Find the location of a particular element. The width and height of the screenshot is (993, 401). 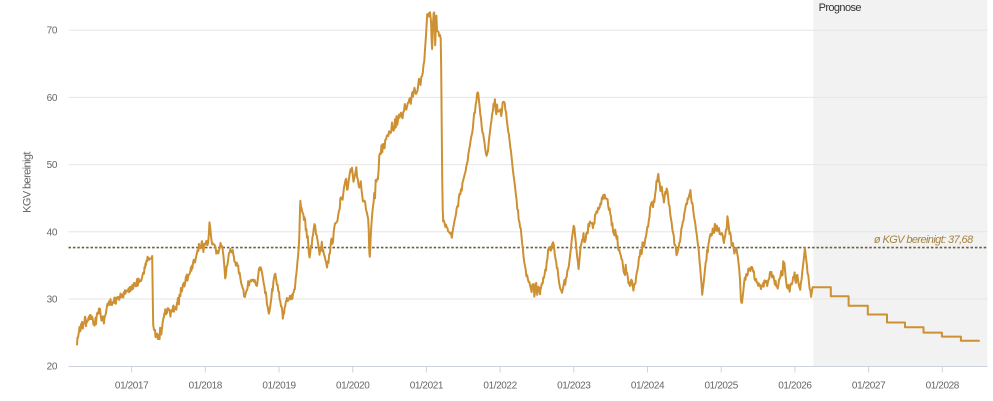

svg-text: 01/2026 is located at coordinates (795, 386).